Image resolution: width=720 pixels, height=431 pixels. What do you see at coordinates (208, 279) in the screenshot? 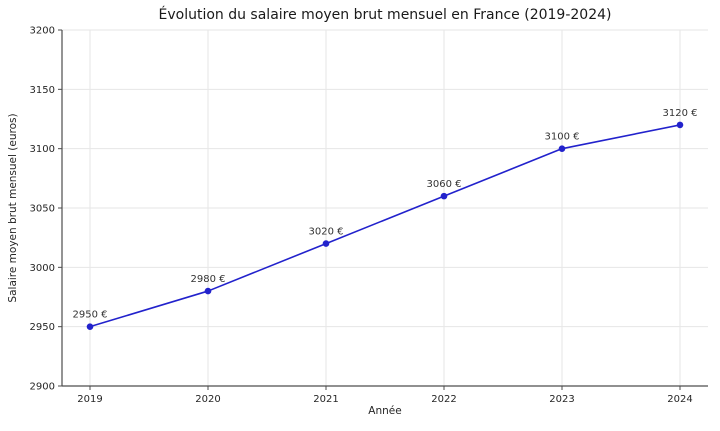
I see `data-point-label: 2980 €` at bounding box center [208, 279].